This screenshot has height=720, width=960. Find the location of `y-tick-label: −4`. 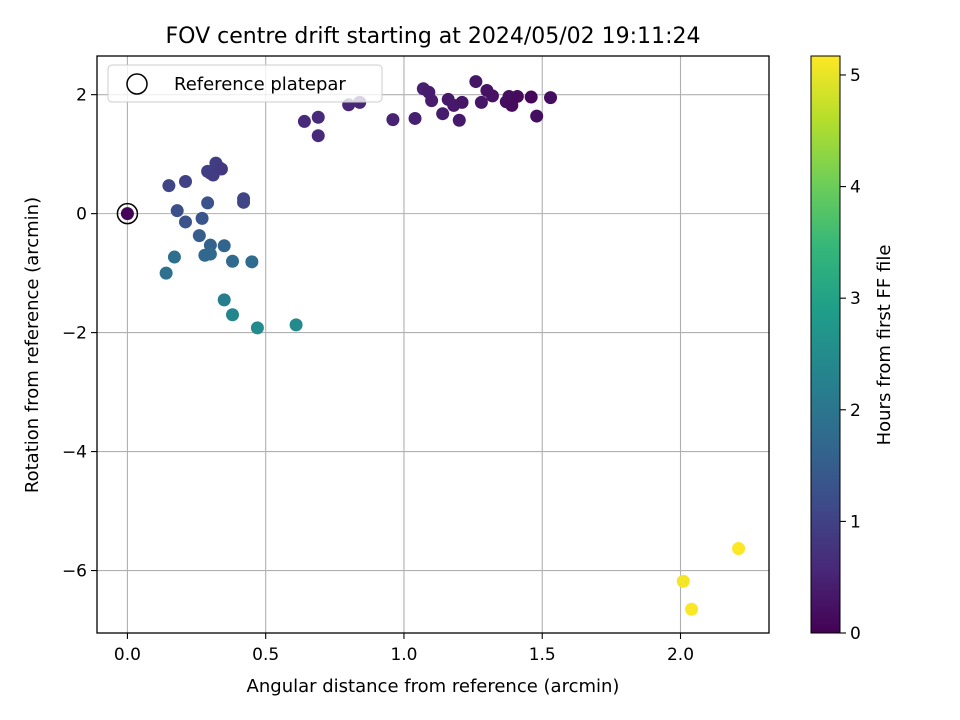

y-tick-label: −4 is located at coordinates (74, 453).